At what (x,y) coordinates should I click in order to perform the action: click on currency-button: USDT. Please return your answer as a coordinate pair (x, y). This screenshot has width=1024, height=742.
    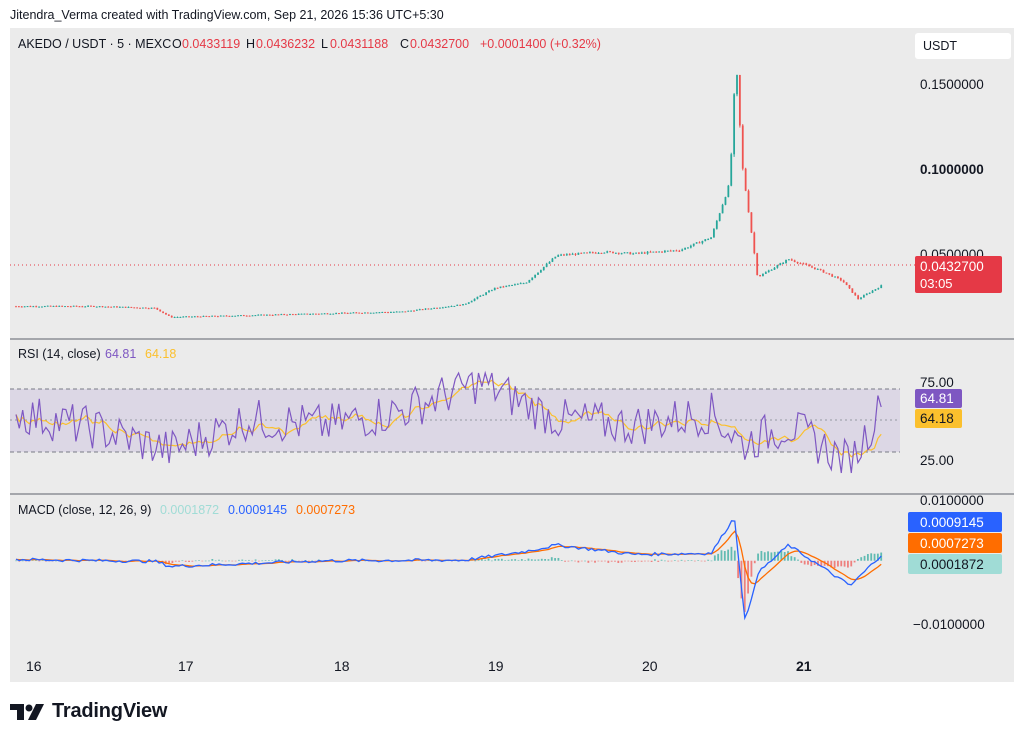
    Looking at the image, I should click on (963, 46).